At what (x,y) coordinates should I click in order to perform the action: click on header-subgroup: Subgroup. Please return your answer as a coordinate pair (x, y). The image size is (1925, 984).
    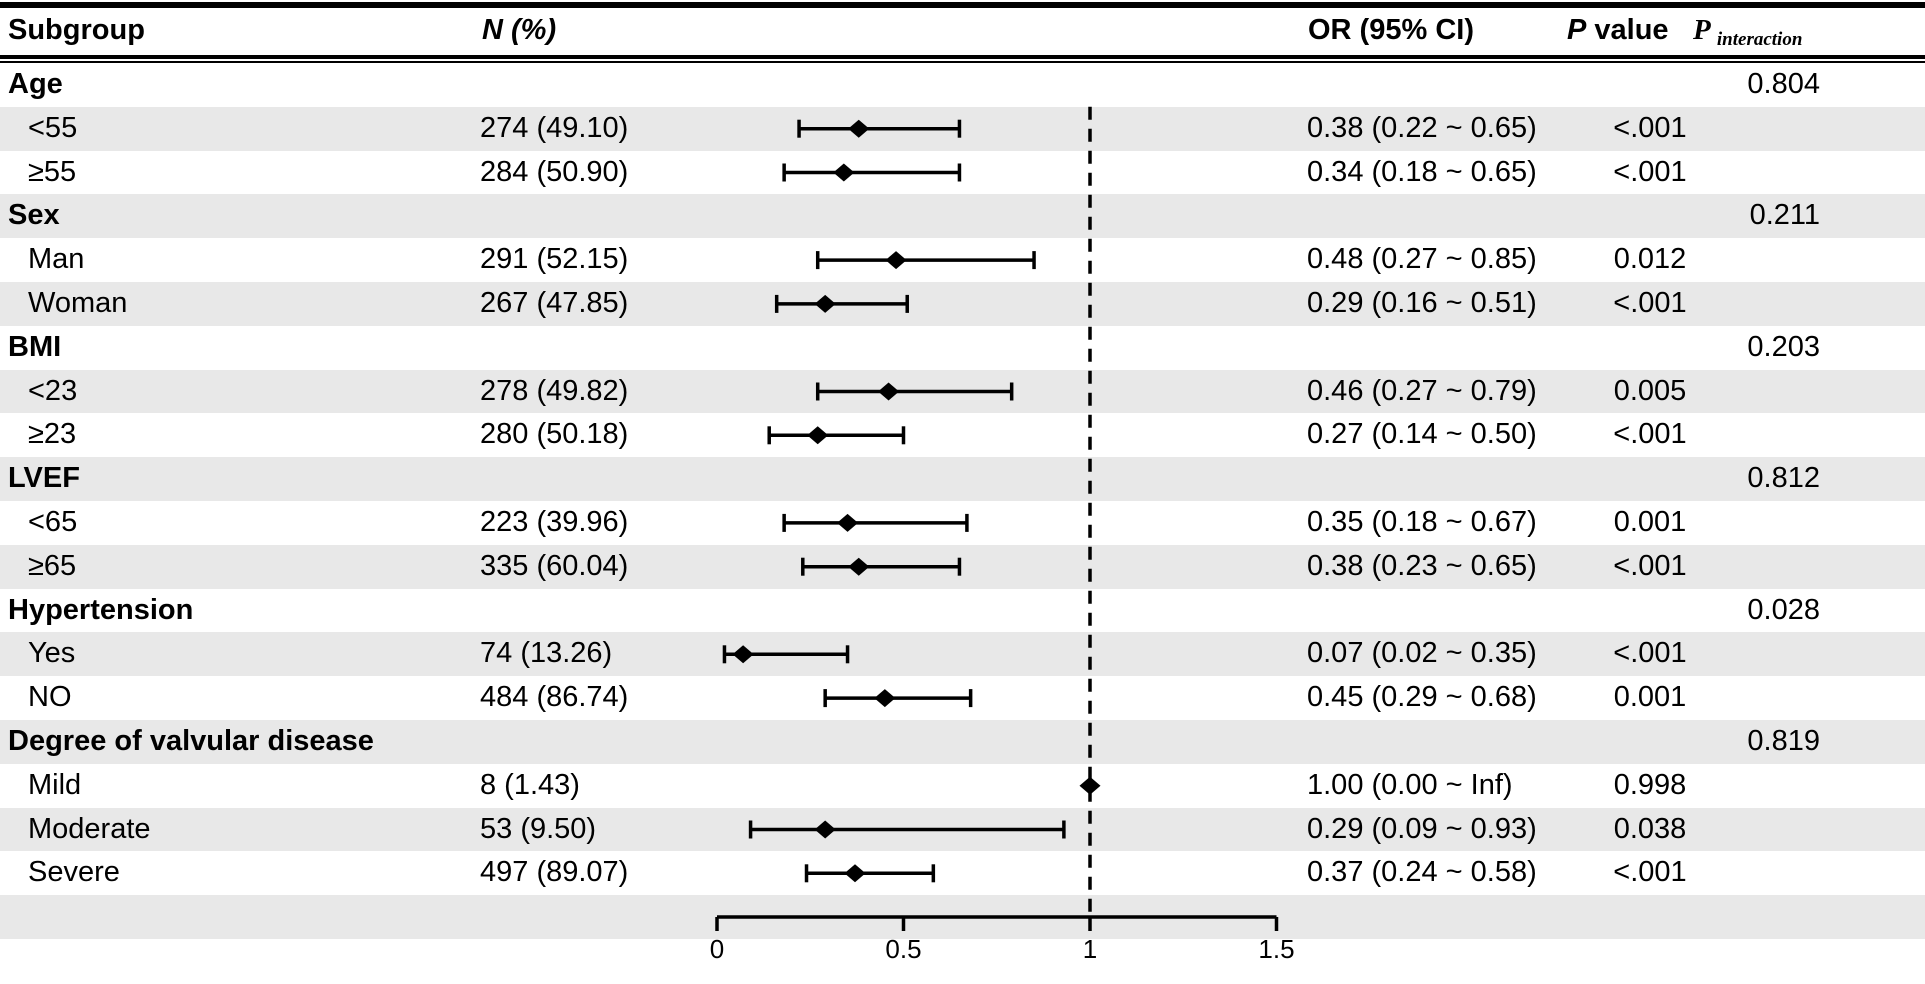
    Looking at the image, I should click on (76, 30).